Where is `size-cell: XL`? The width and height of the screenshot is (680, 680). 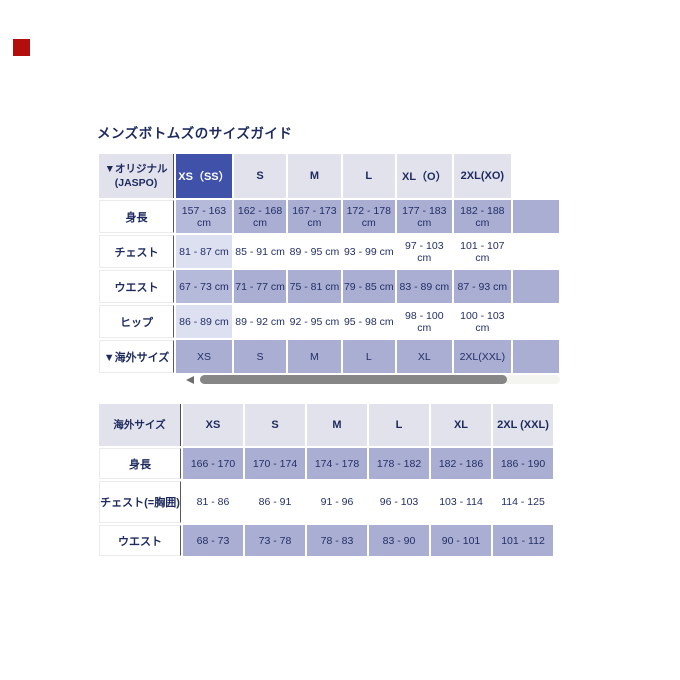
size-cell: XL is located at coordinates (424, 356).